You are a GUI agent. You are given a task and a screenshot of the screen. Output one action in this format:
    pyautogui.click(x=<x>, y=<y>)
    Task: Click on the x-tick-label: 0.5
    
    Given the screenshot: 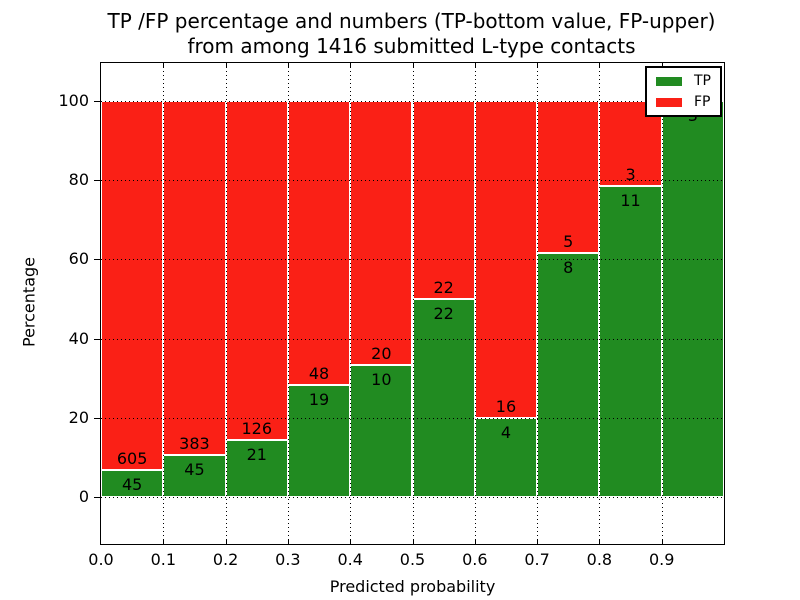 What is the action you would take?
    pyautogui.click(x=412, y=559)
    